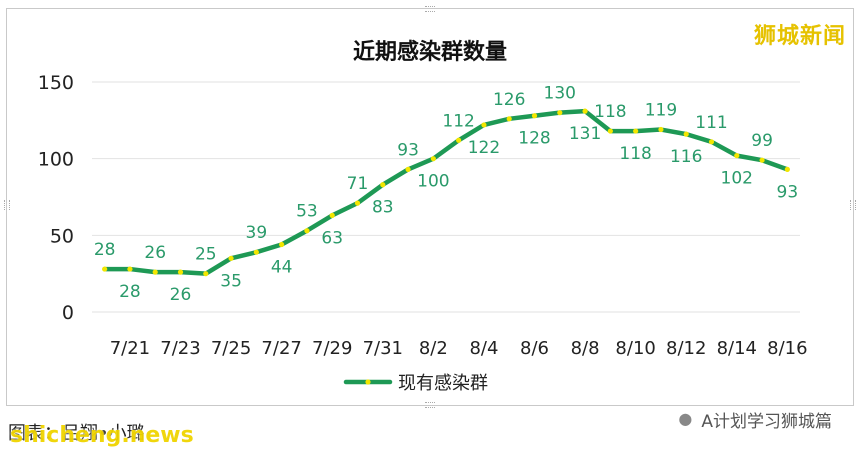 The height and width of the screenshot is (456, 860). What do you see at coordinates (433, 348) in the screenshot?
I see `x-tick-label: 8/2` at bounding box center [433, 348].